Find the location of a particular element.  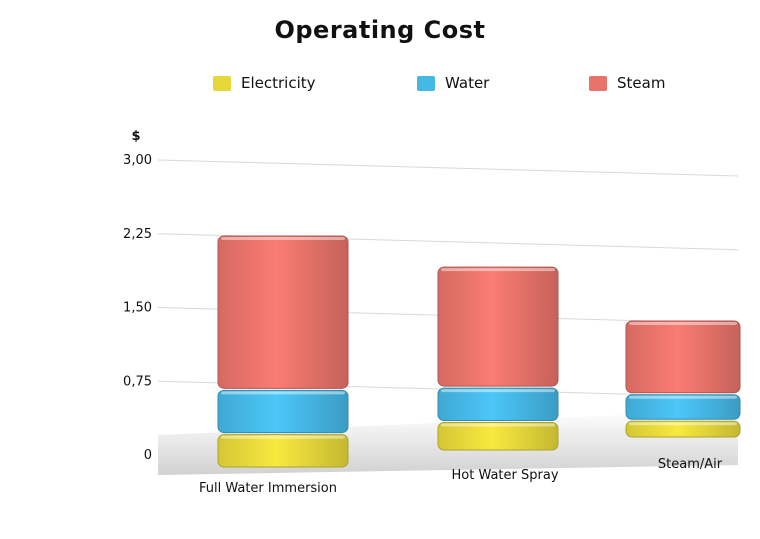

y-tick-label: 2,25 is located at coordinates (137, 234).